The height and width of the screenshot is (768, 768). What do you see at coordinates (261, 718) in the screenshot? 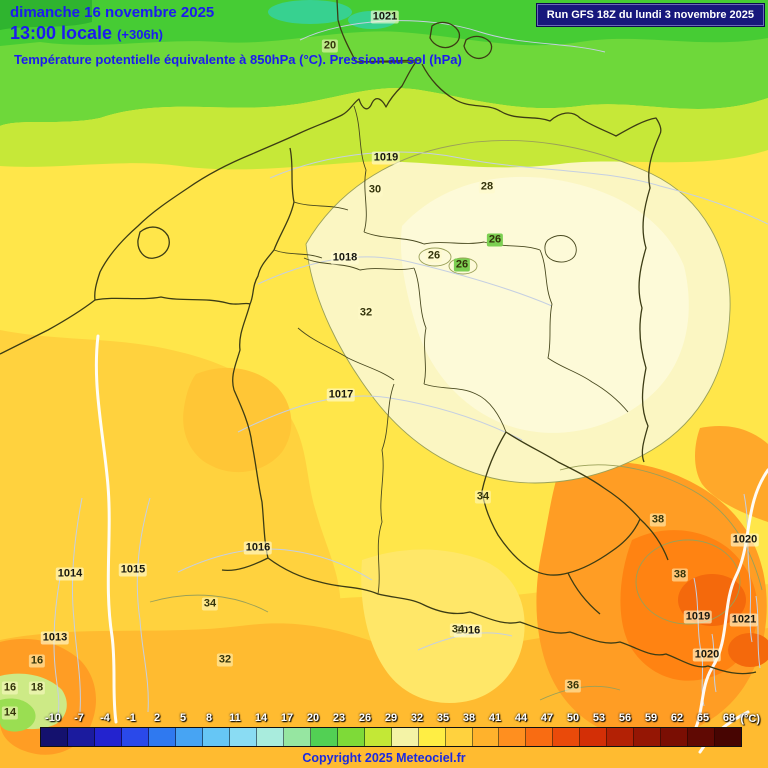
I see `colorbar-value: 14` at bounding box center [261, 718].